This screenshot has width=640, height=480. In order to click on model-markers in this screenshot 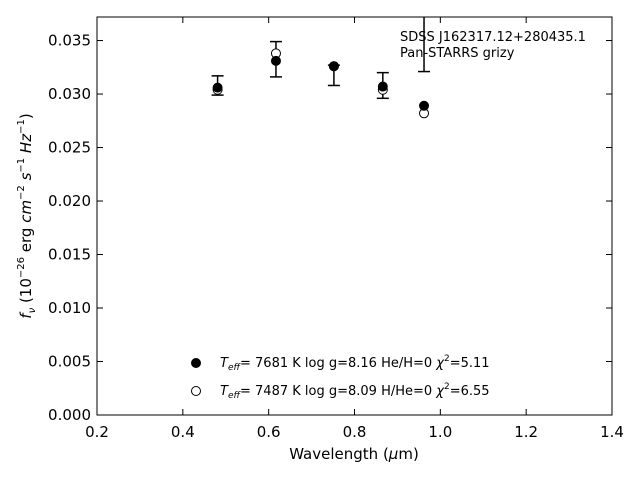, I will do `click(321, 83)`.